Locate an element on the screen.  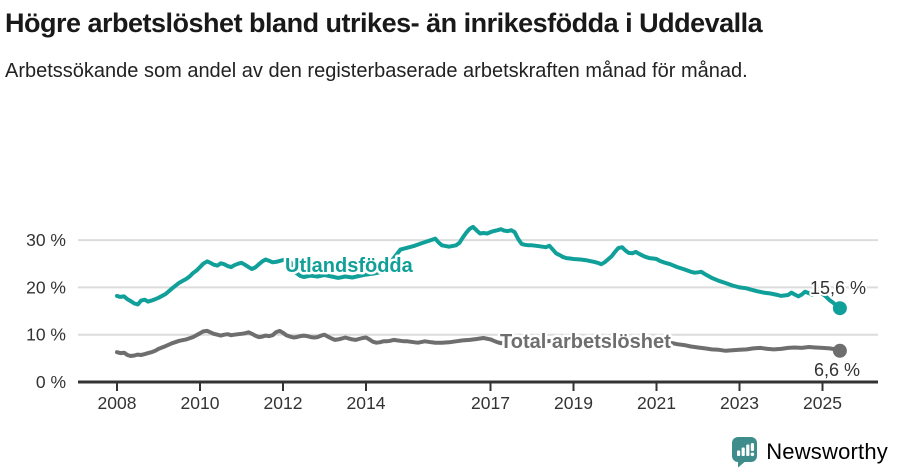
newsworthy-logo-icon is located at coordinates (745, 452).